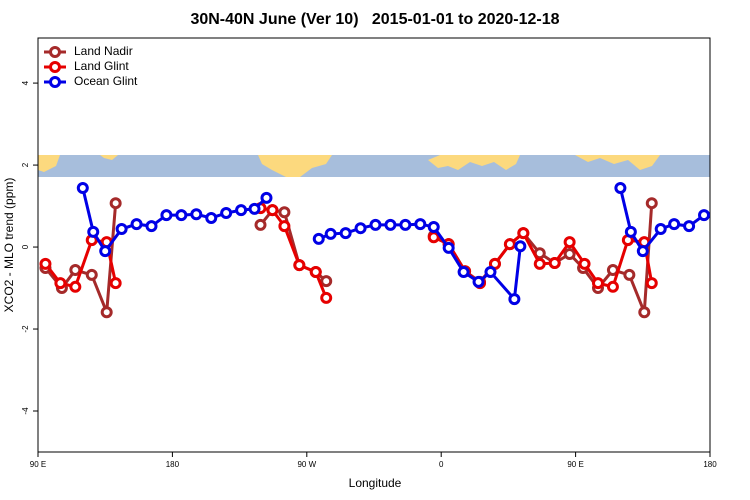 The height and width of the screenshot is (500, 750). What do you see at coordinates (25, 164) in the screenshot?
I see `y-tick-label: 2` at bounding box center [25, 164].